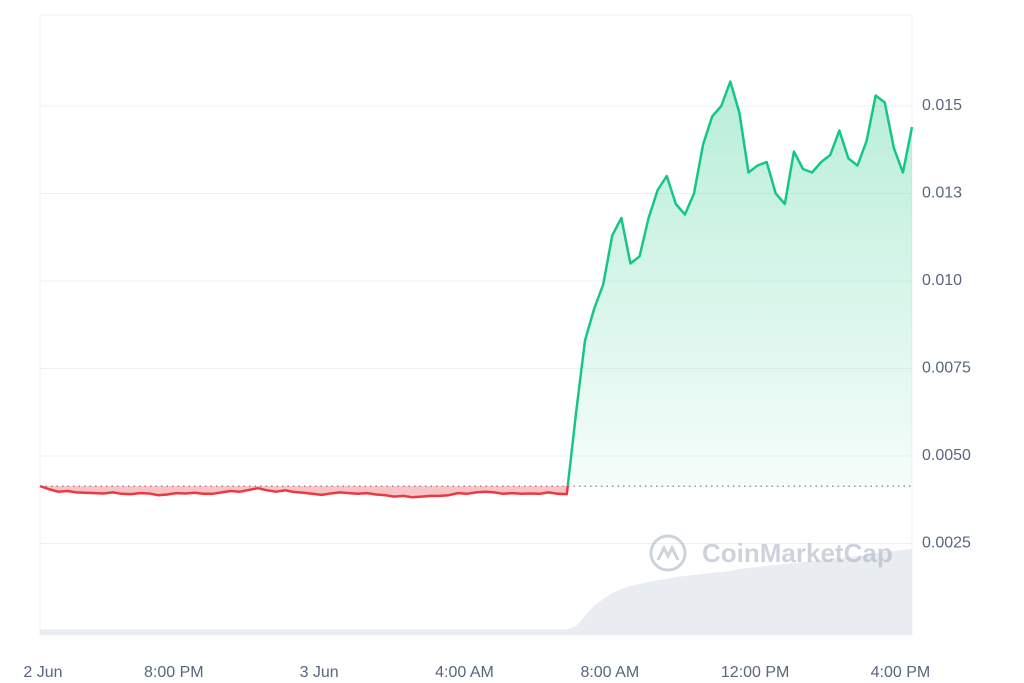 This screenshot has width=1024, height=683. Describe the element at coordinates (464, 672) in the screenshot. I see `x-tick-label: 4:00 AM` at that location.